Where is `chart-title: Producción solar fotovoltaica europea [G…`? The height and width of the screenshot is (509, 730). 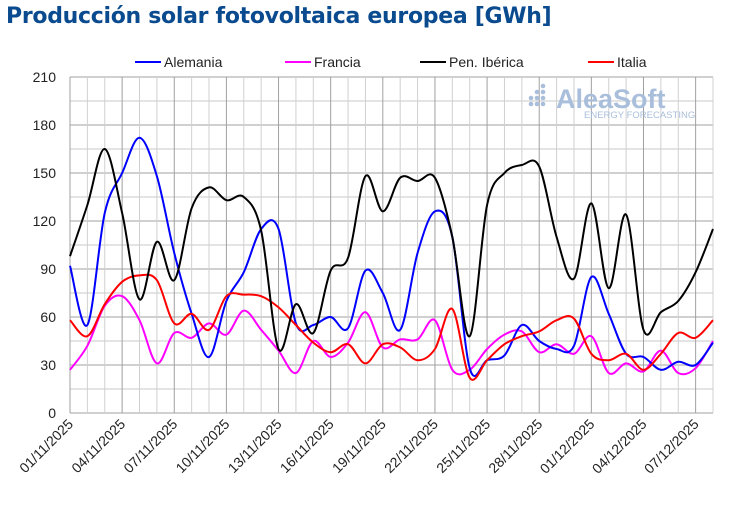 chart-title: Producción solar fotovoltaica europea [G… is located at coordinates (279, 16).